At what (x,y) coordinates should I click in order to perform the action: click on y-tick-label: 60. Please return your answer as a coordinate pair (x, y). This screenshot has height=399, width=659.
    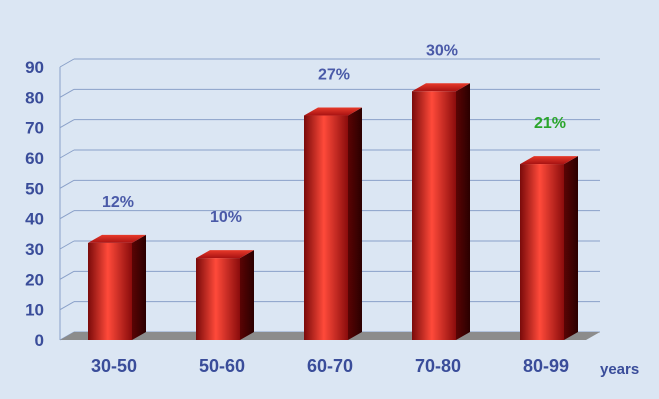
    Looking at the image, I should click on (34, 158).